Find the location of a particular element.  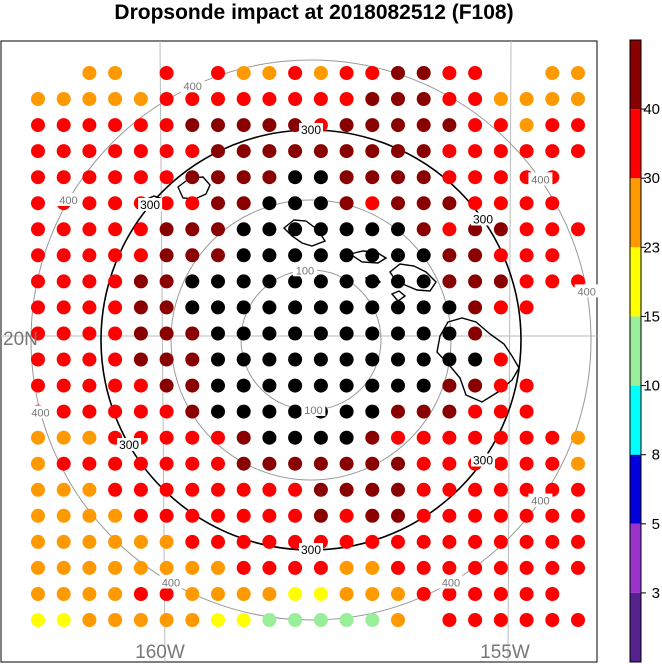

colorbar-segment is located at coordinates (635, 75).